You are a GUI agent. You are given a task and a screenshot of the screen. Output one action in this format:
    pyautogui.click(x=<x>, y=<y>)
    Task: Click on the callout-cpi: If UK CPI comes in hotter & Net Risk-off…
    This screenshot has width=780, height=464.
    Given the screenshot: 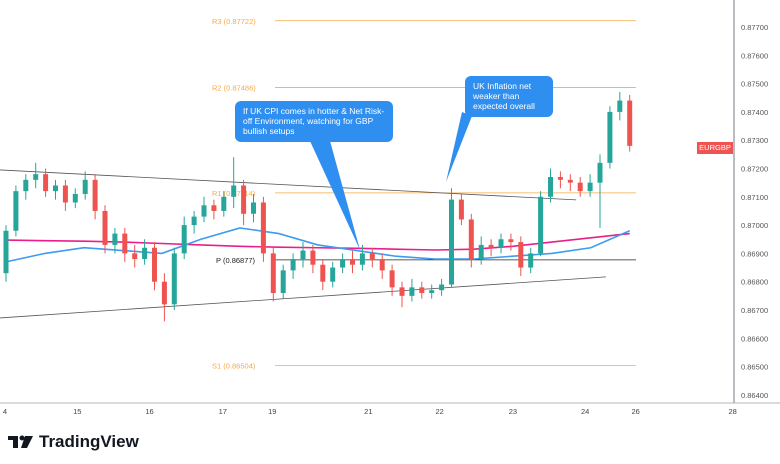 What is the action you would take?
    pyautogui.click(x=314, y=121)
    